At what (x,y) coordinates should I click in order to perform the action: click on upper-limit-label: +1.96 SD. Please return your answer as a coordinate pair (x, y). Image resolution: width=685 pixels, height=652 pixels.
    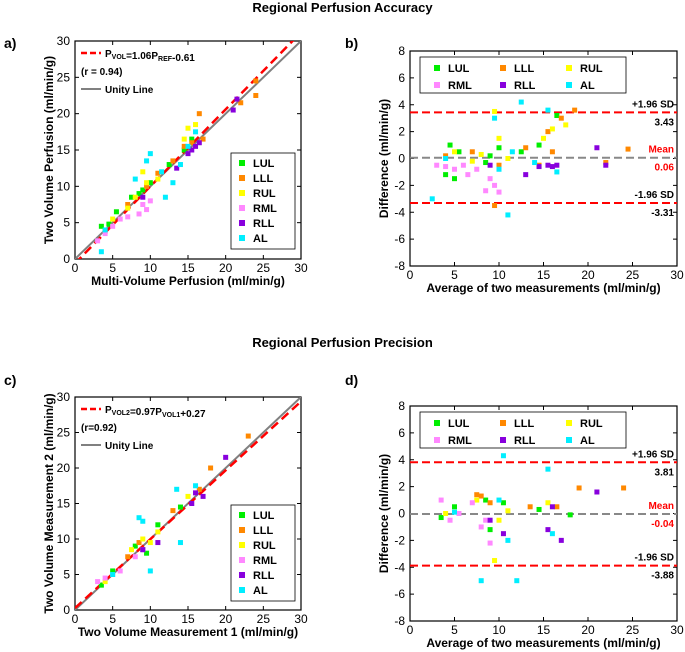
    Looking at the image, I should click on (653, 104).